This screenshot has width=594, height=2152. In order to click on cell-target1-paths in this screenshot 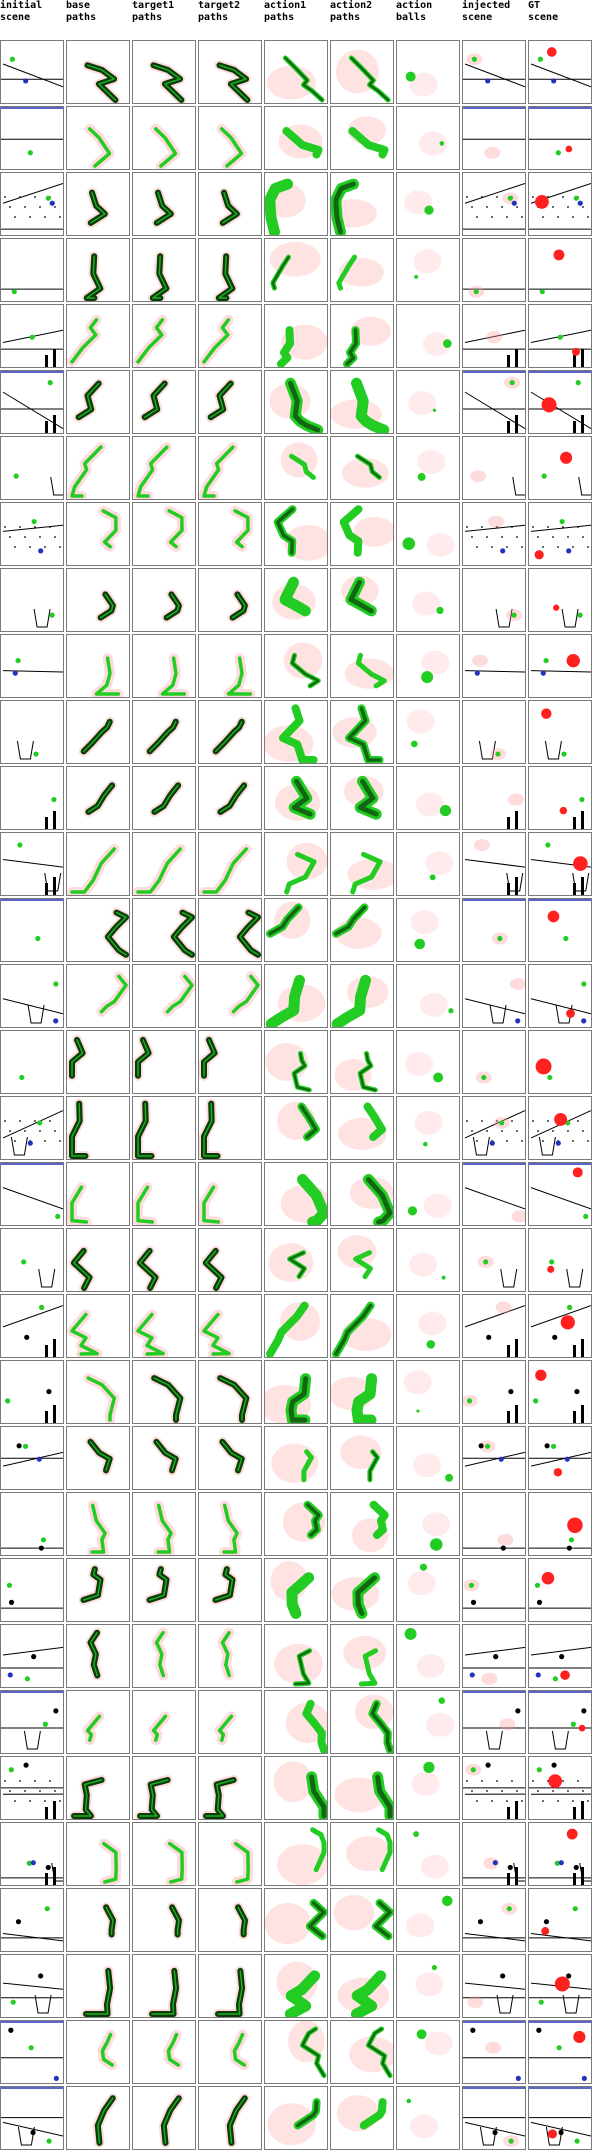, I will do `click(164, 1788)`.